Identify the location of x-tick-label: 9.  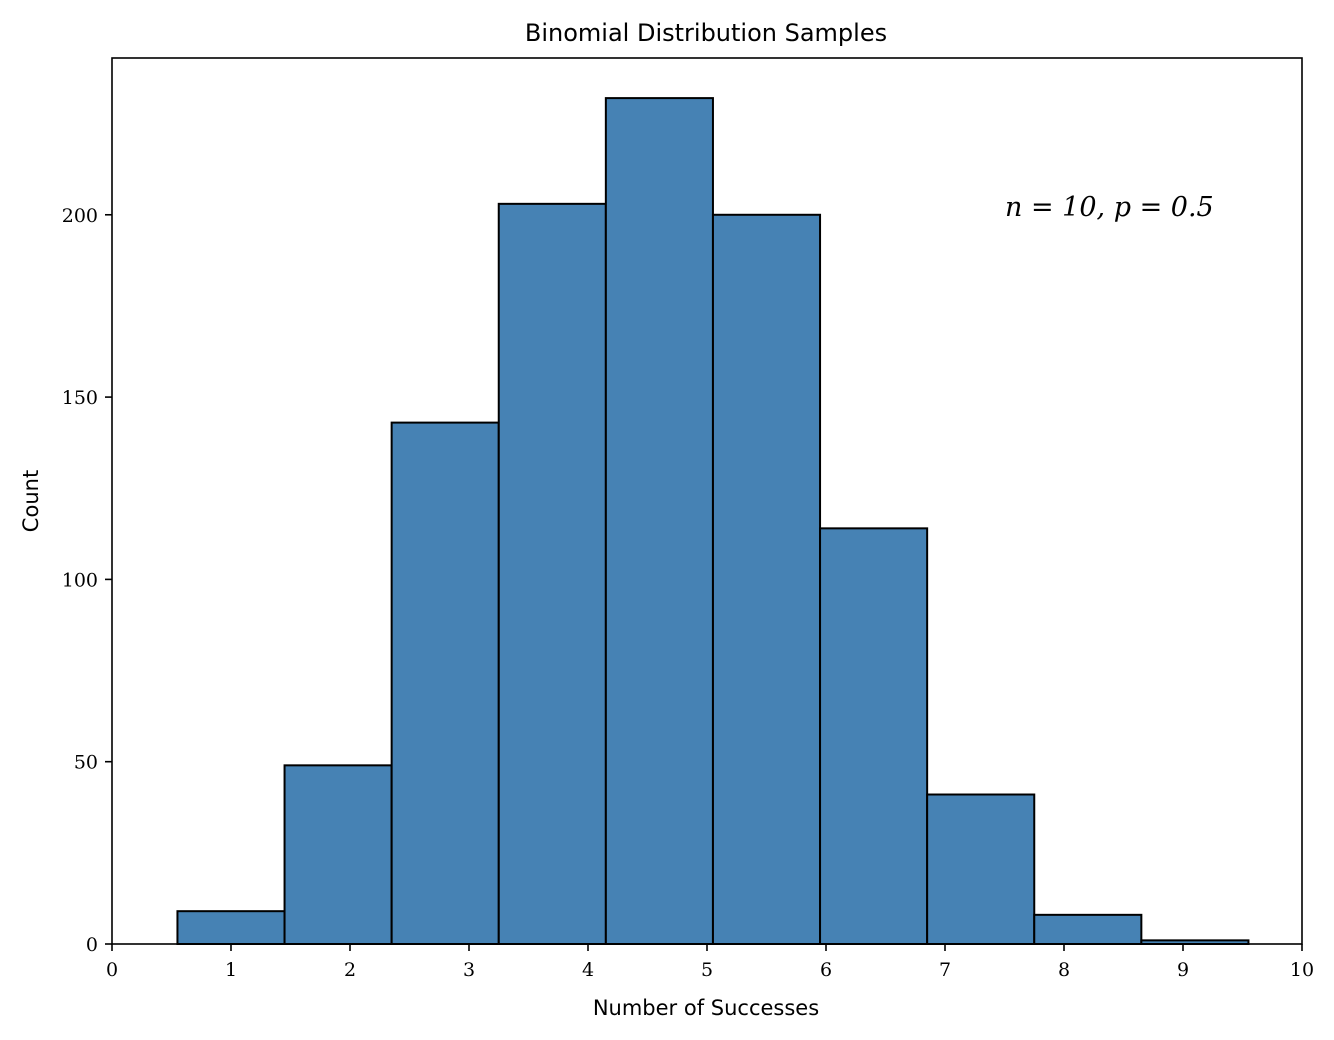
(1183, 970).